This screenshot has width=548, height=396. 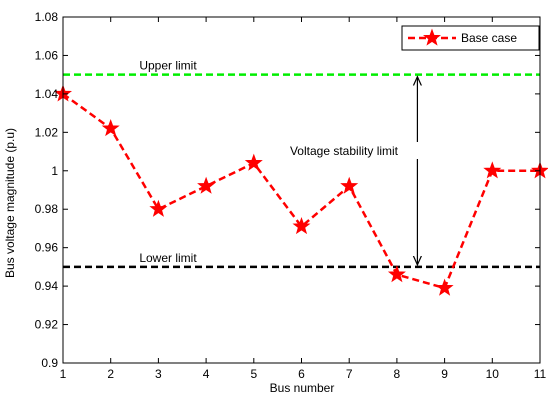 I want to click on y-tick-label: 1.06, so click(x=47, y=55).